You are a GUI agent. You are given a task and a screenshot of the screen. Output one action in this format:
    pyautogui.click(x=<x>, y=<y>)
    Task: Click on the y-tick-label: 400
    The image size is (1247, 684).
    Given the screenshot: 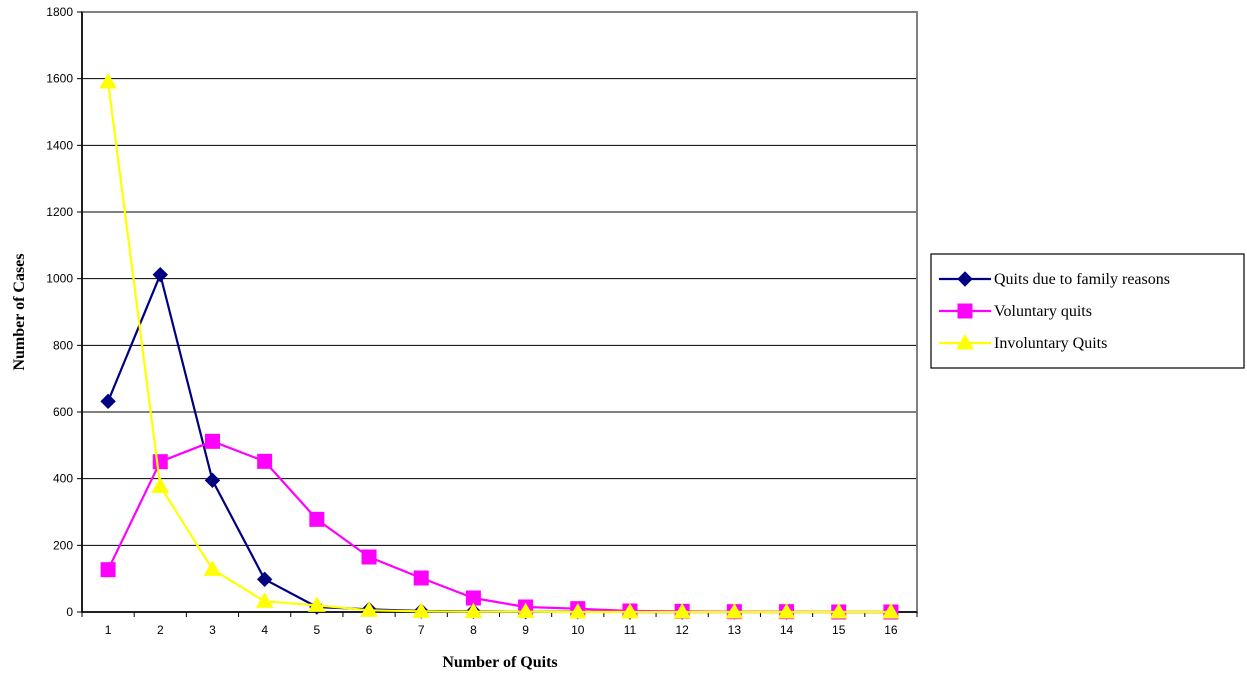 What is the action you would take?
    pyautogui.click(x=63, y=479)
    